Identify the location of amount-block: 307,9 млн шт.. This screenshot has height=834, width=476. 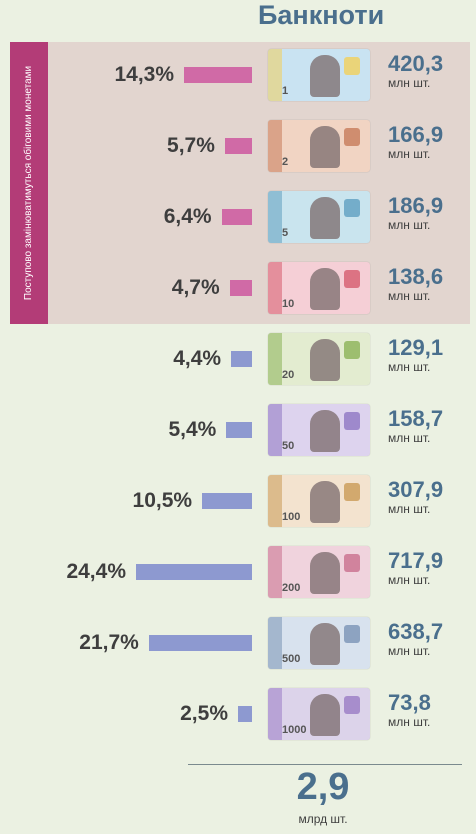
(416, 497).